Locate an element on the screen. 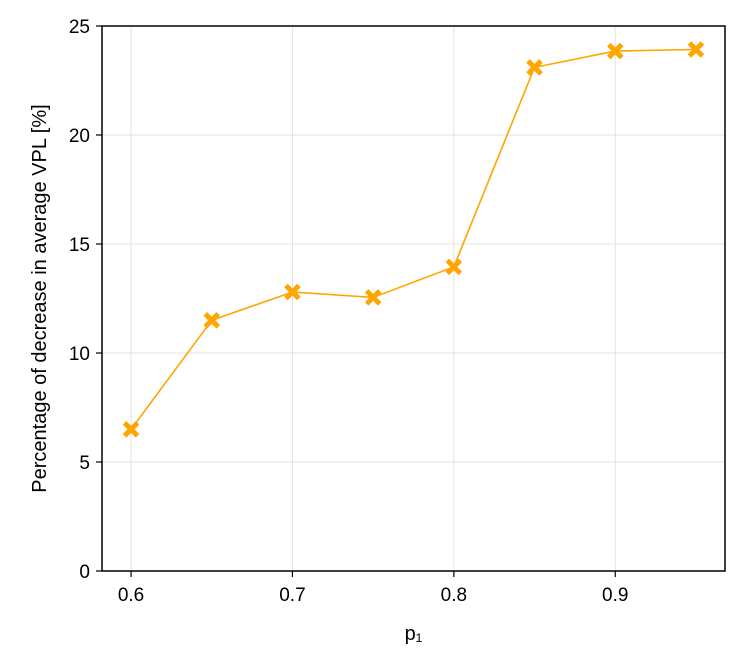  y-tick-label: 25 is located at coordinates (79, 27).